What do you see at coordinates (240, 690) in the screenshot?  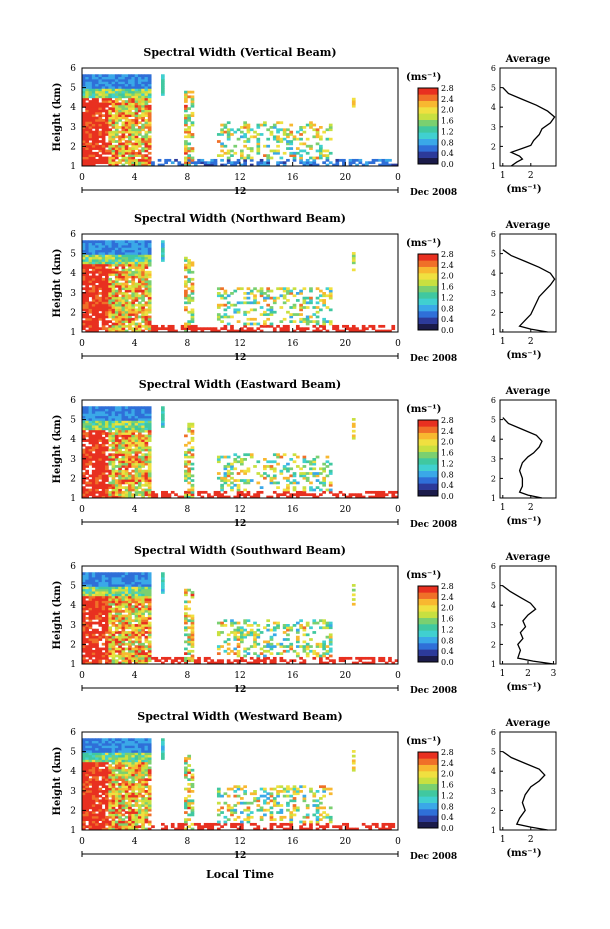 I see `day-label: 12` at bounding box center [240, 690].